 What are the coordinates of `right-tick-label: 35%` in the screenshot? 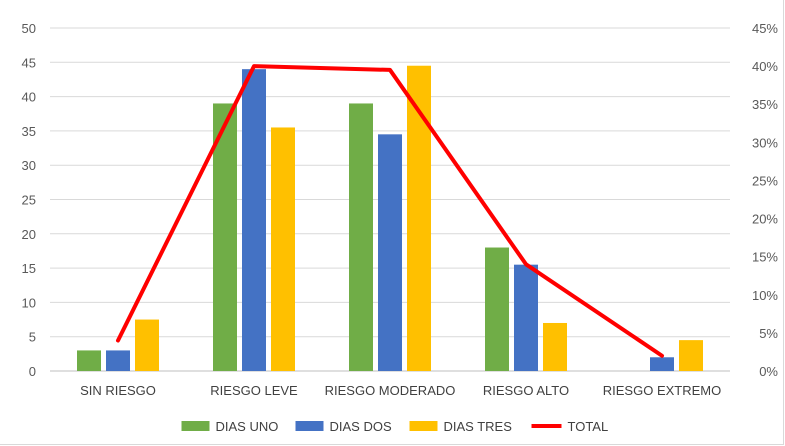 It's located at (765, 104).